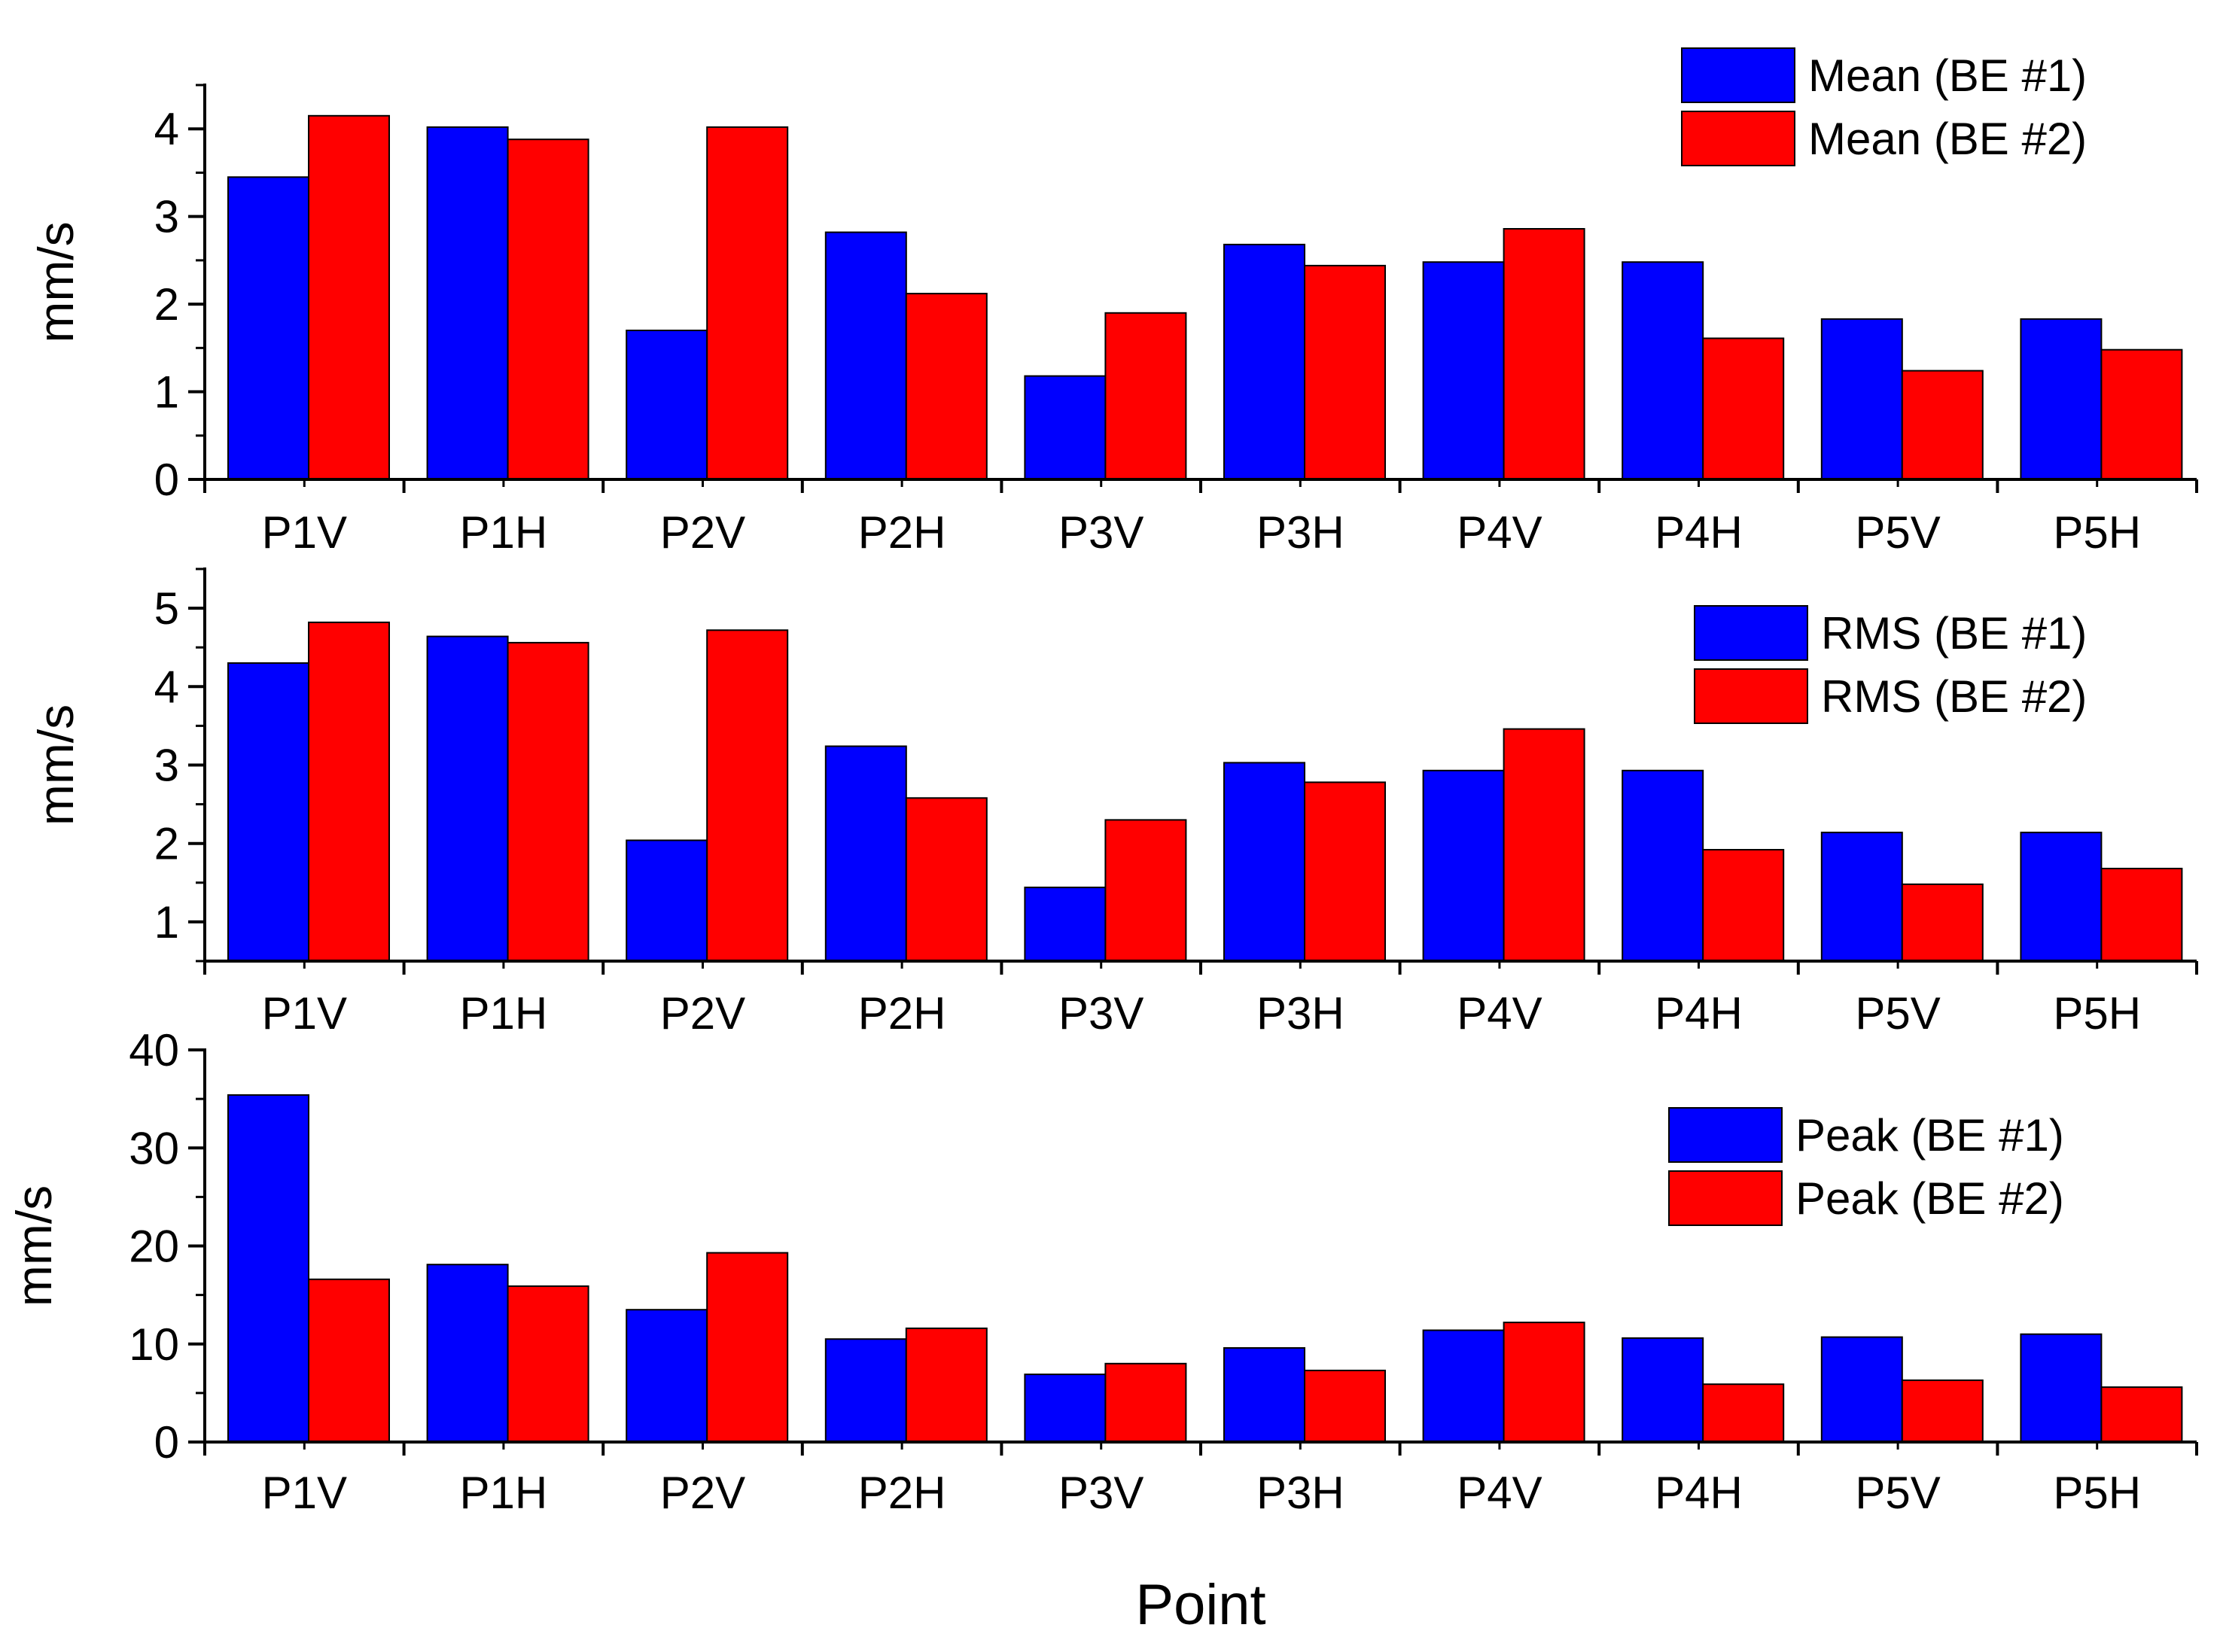  What do you see at coordinates (268, 812) in the screenshot?
I see `bar-2-be1-p1v` at bounding box center [268, 812].